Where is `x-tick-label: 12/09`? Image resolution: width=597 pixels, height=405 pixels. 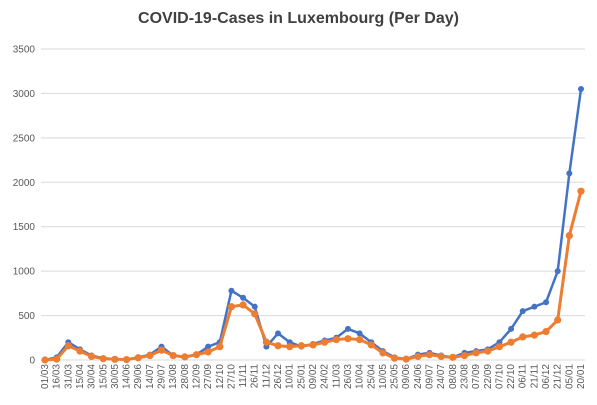
x-tick-label: 12/09 is located at coordinates (196, 376).